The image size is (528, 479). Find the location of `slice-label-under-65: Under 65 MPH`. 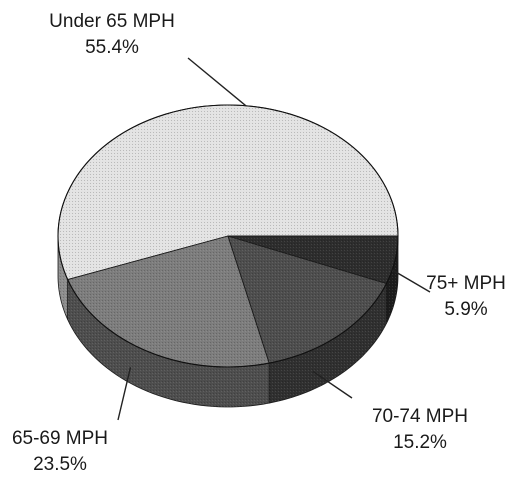

slice-label-under-65: Under 65 MPH is located at coordinates (112, 21).